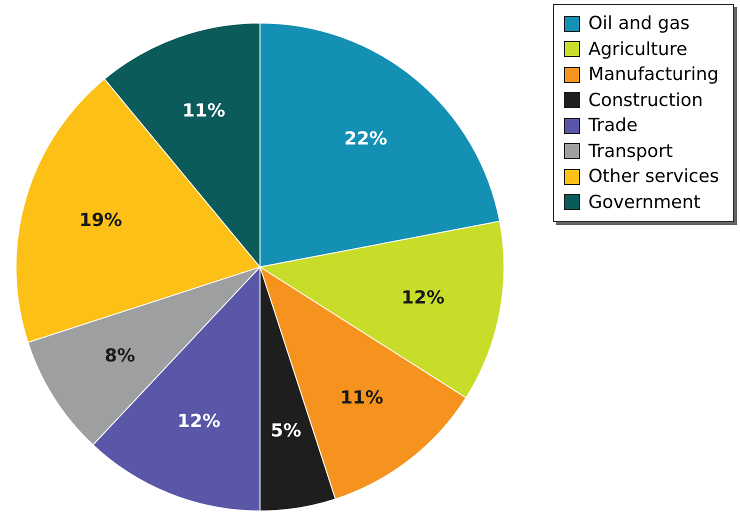 This screenshot has height=512, width=740. What do you see at coordinates (613, 125) in the screenshot?
I see `legend-label: Trade` at bounding box center [613, 125].